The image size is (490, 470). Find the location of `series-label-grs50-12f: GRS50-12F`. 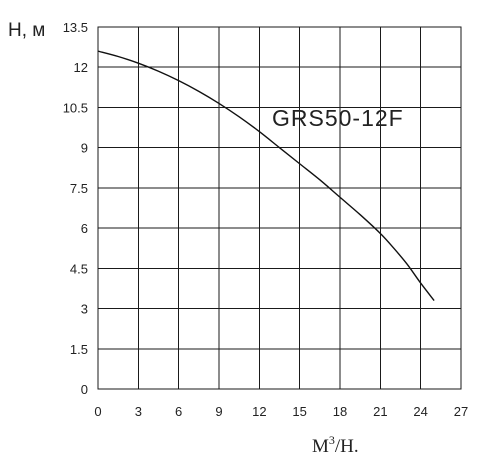

series-label-grs50-12f: GRS50-12F is located at coordinates (338, 118).